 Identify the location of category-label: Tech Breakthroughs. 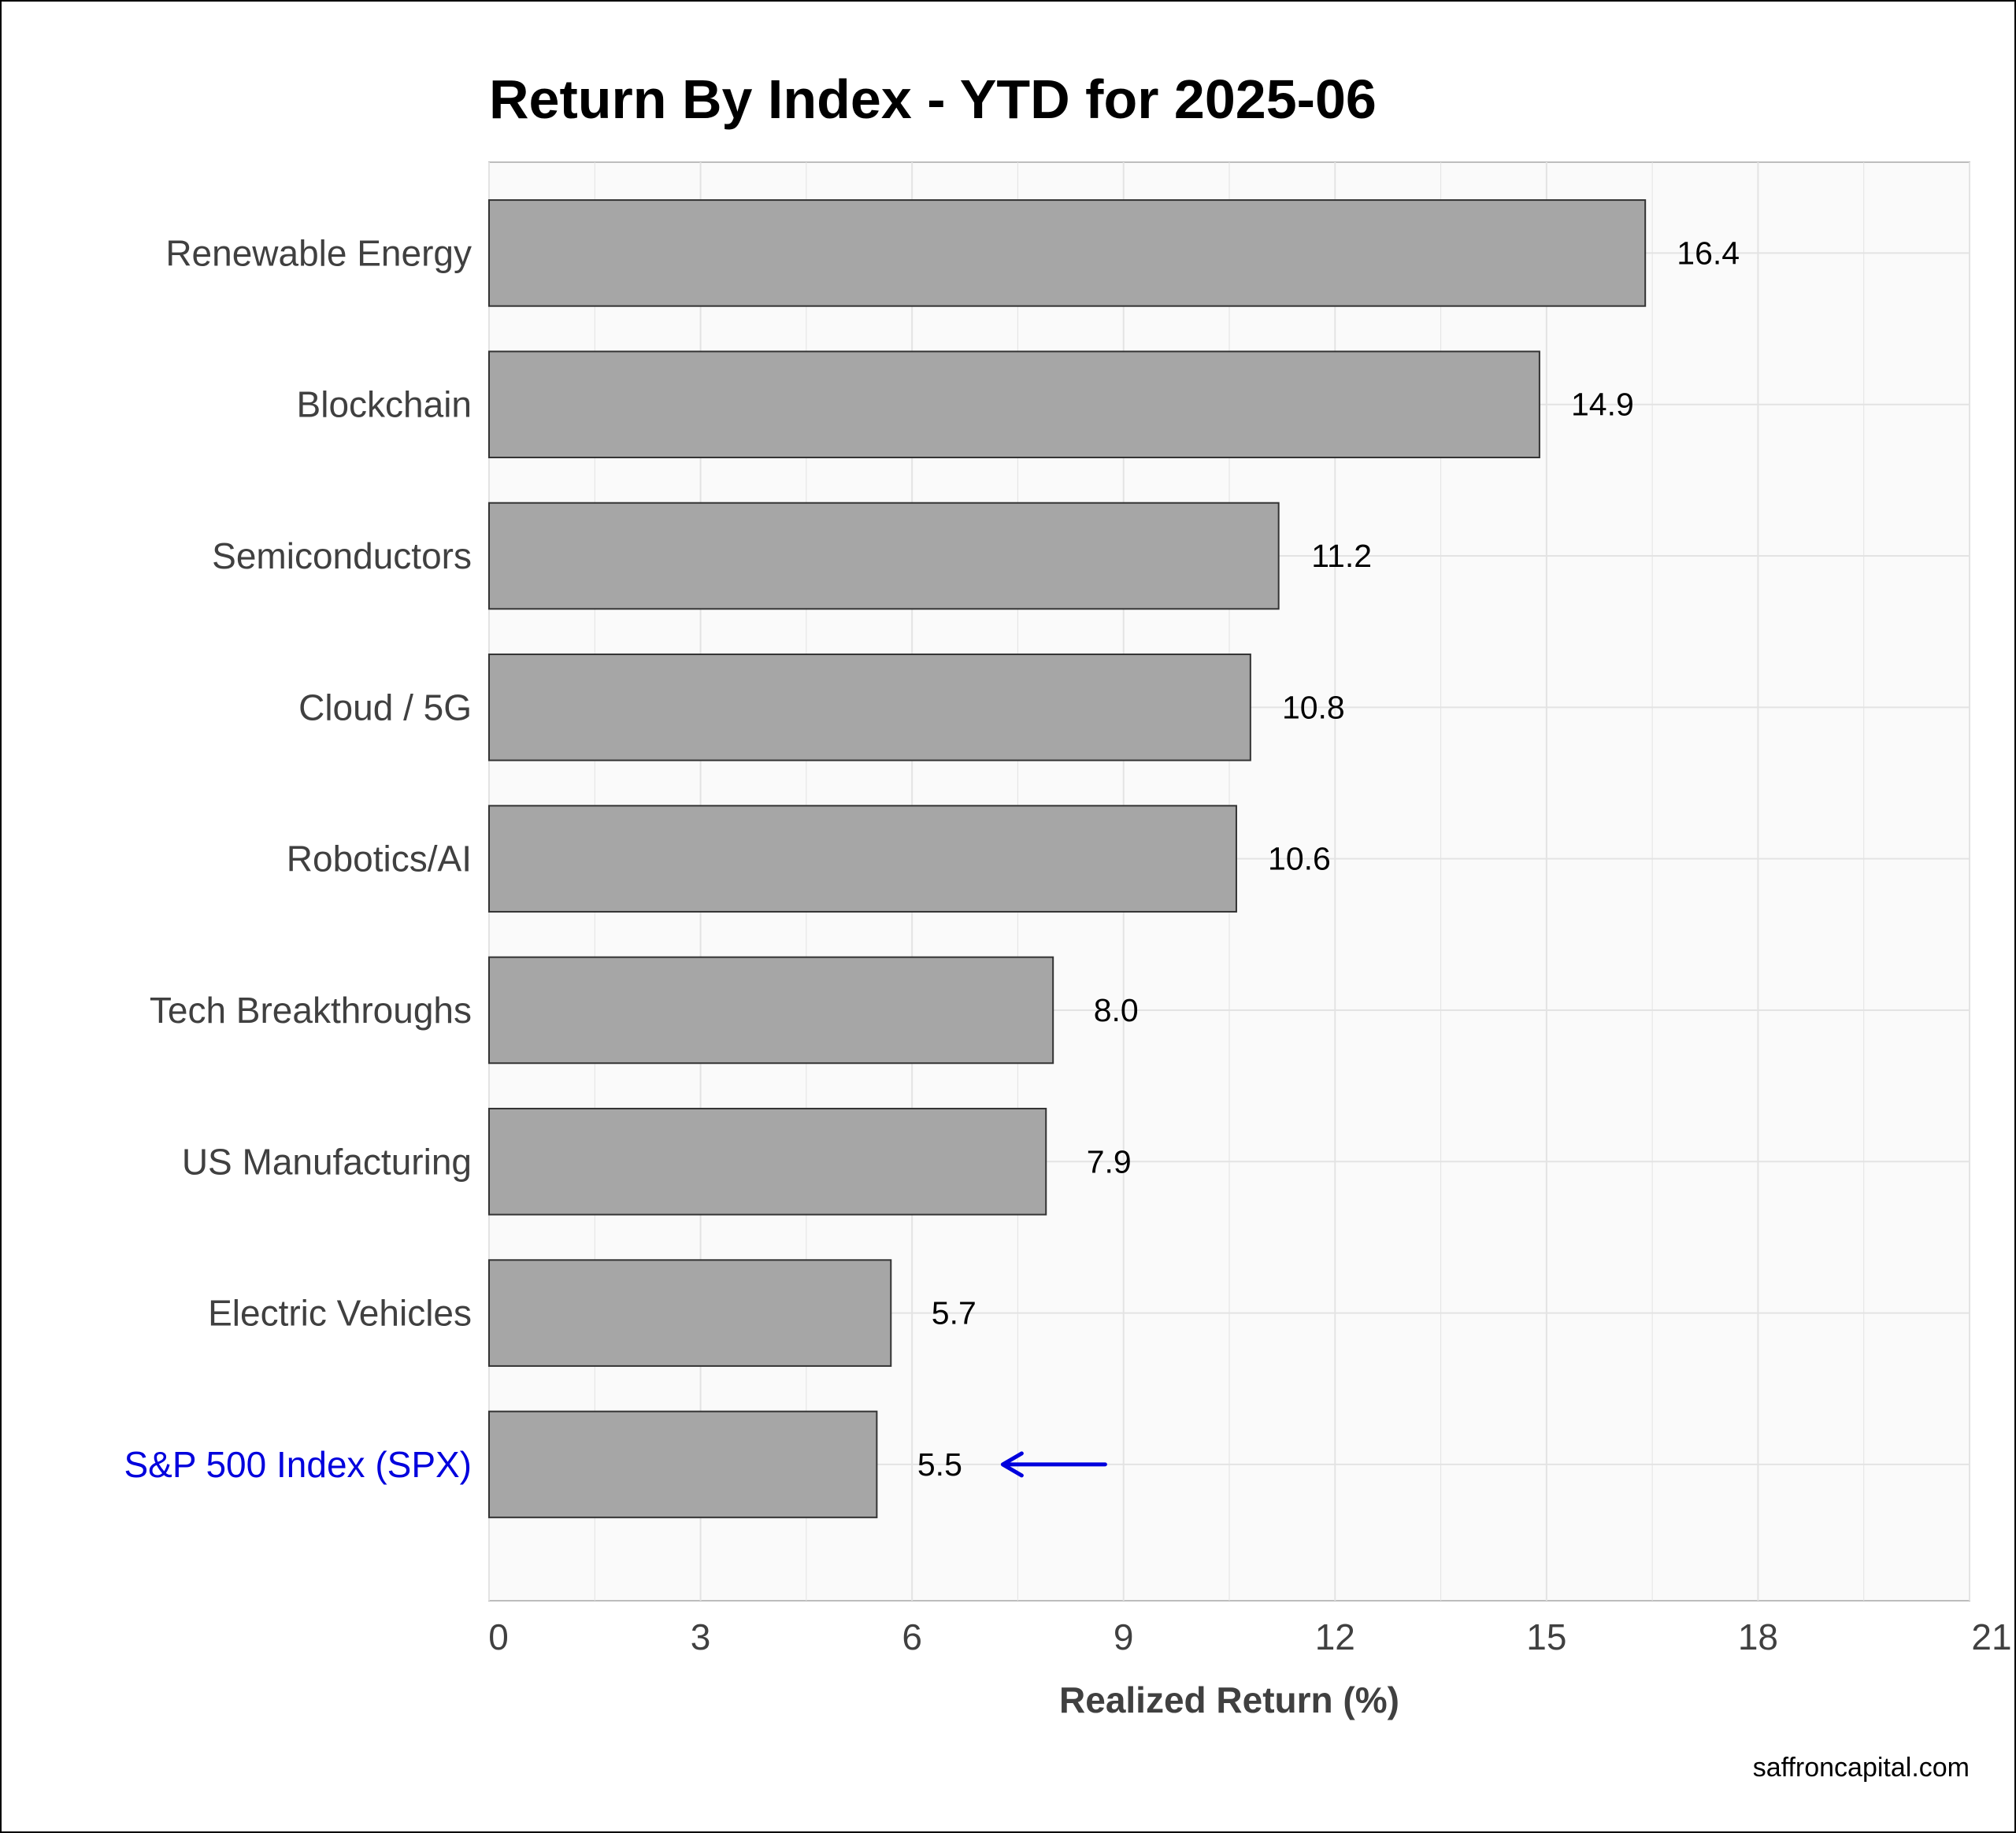
(311, 1010).